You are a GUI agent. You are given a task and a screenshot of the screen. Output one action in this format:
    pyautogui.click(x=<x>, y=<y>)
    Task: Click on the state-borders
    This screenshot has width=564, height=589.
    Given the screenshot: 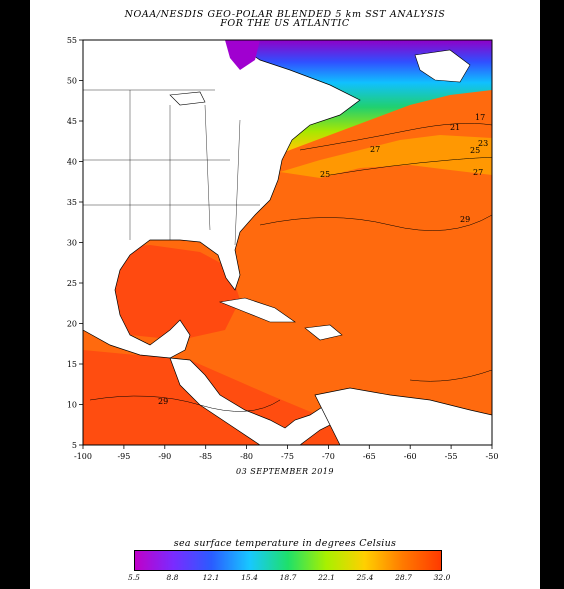 What is the action you would take?
    pyautogui.click(x=171, y=167)
    